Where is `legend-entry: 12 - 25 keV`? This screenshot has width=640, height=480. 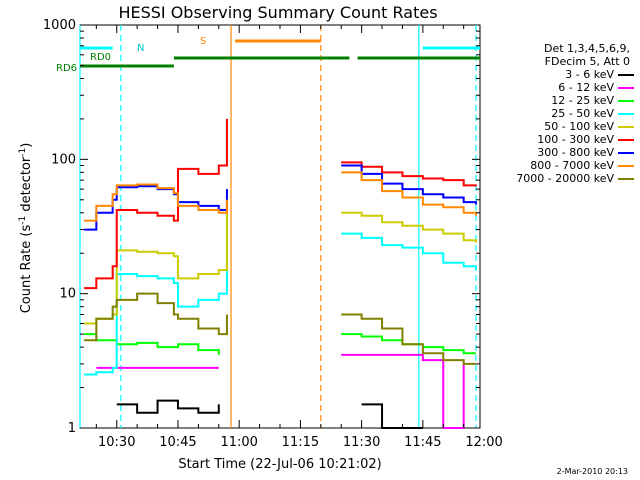
legend-entry: 12 - 25 keV is located at coordinates (568, 100).